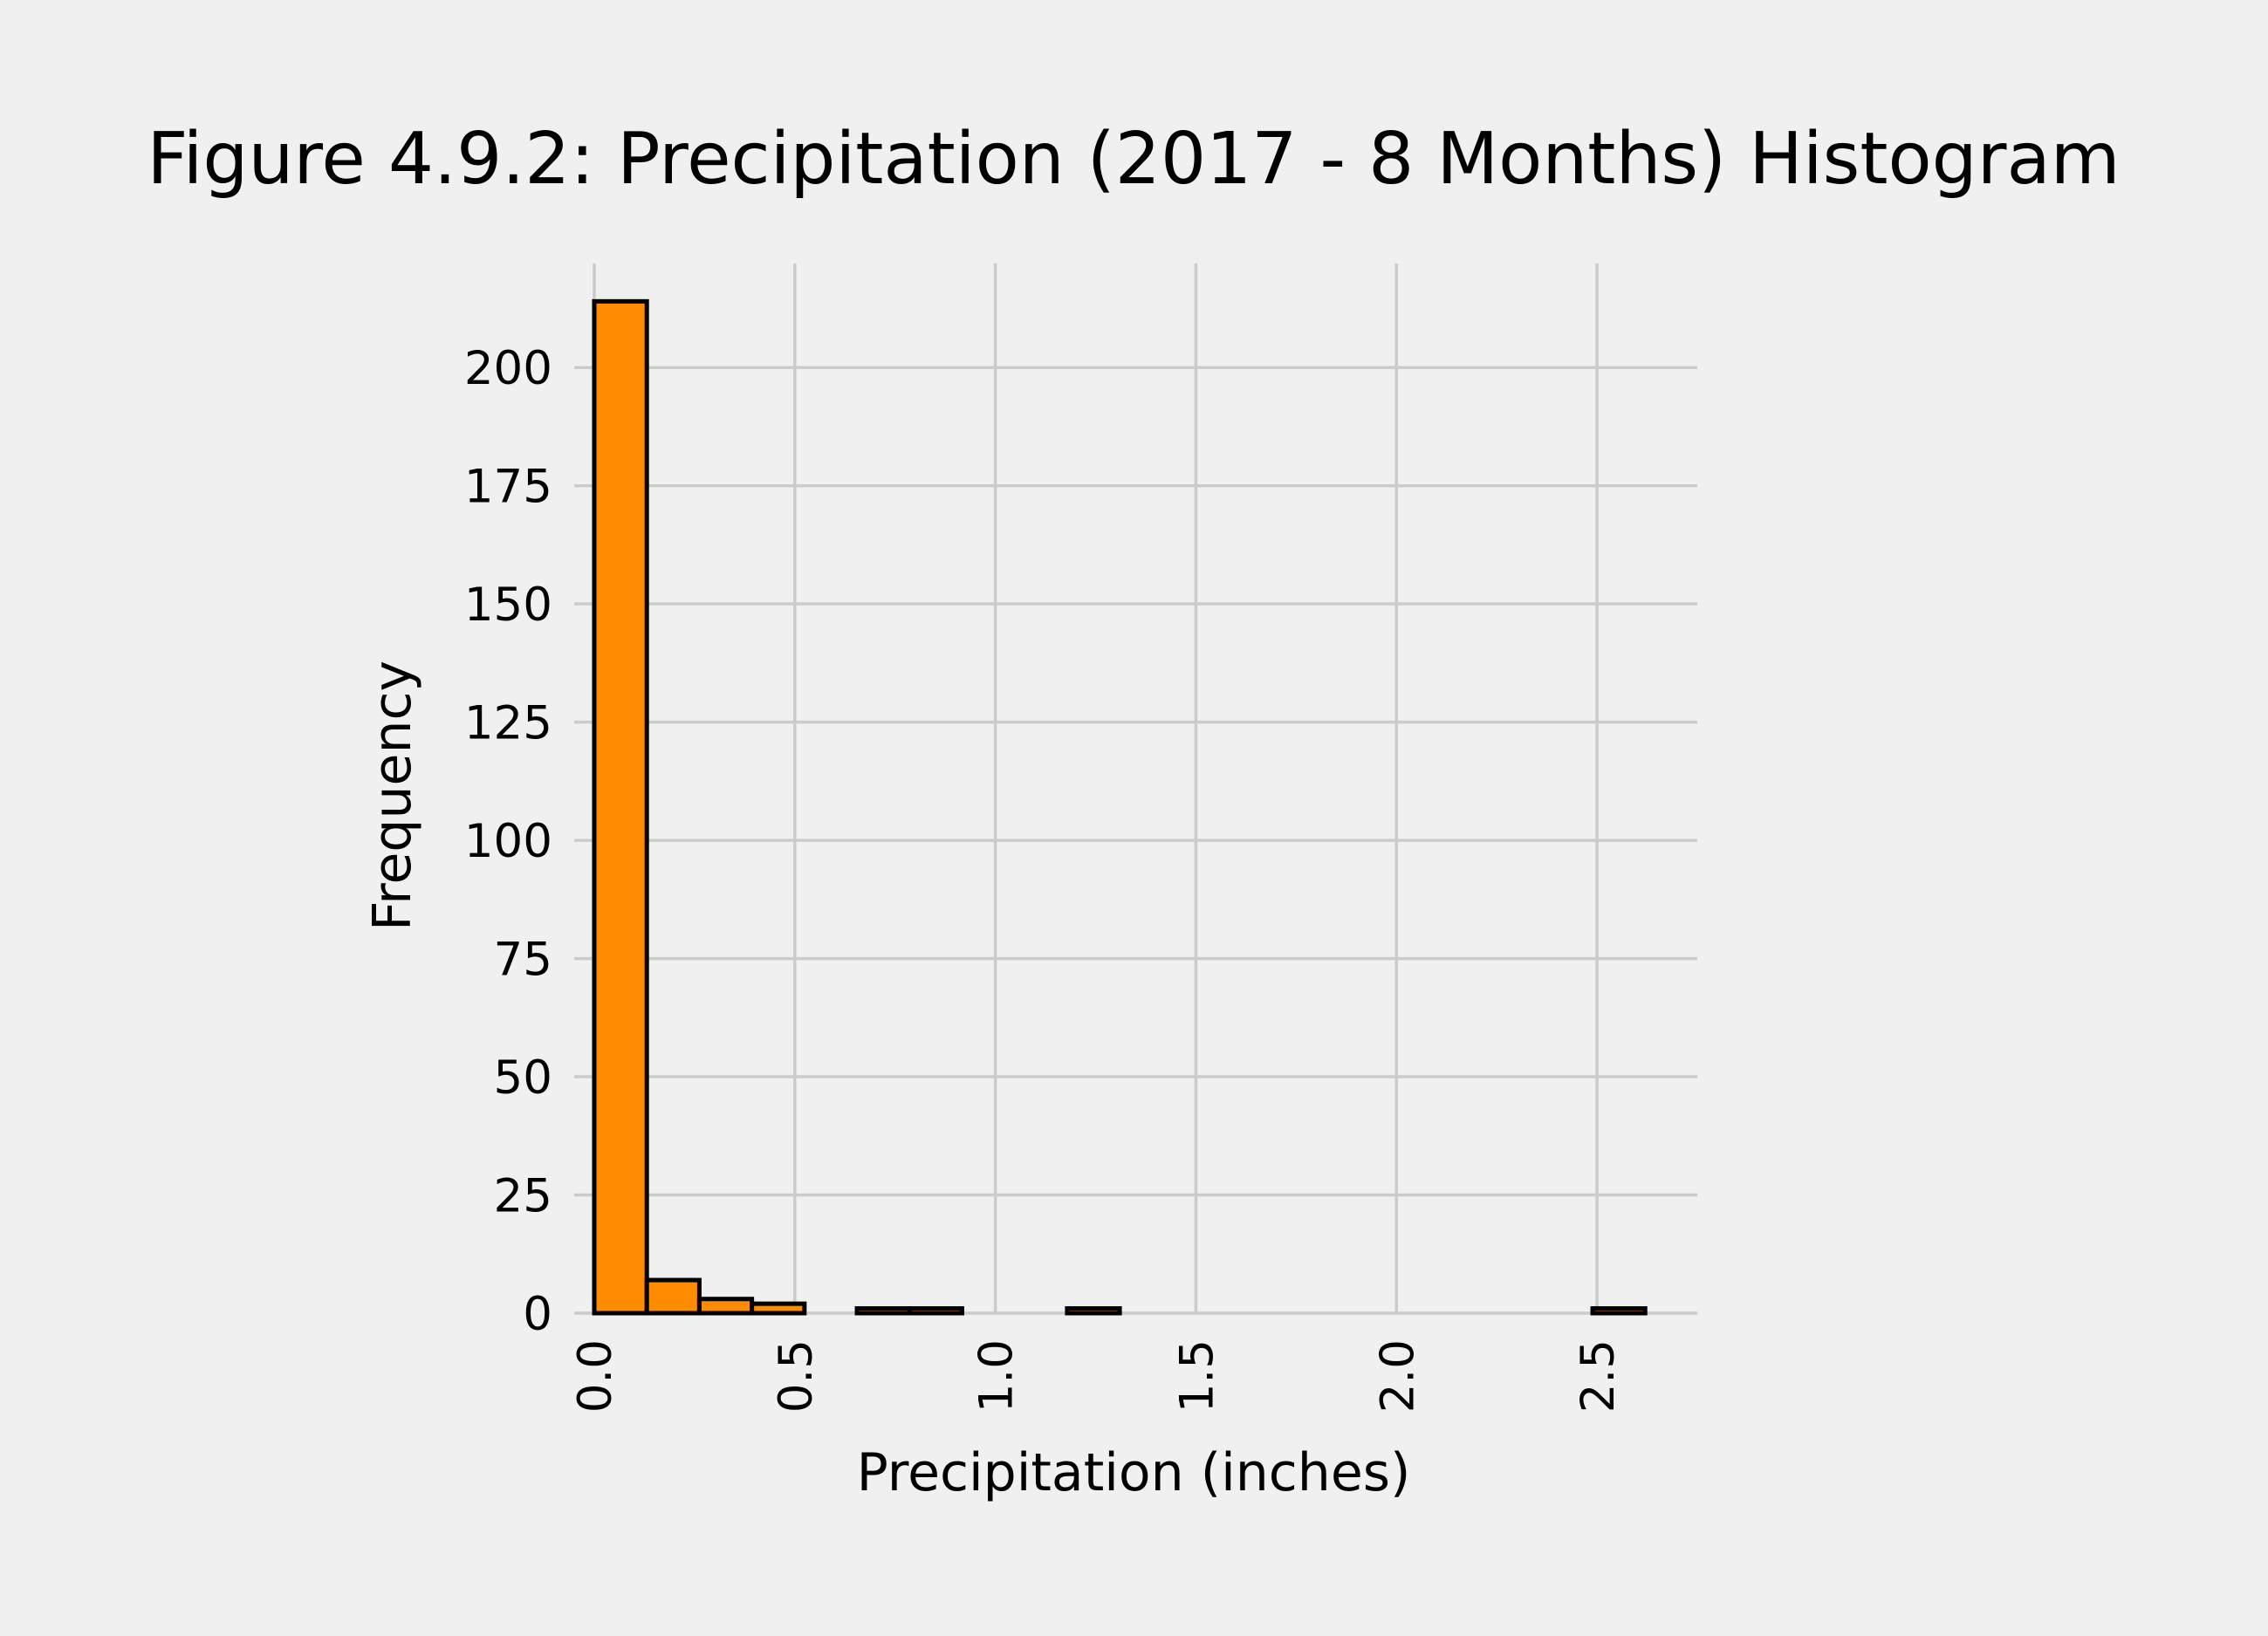 Image resolution: width=2268 pixels, height=1636 pixels. What do you see at coordinates (595, 1376) in the screenshot?
I see `x-tick-label: 0.0` at bounding box center [595, 1376].